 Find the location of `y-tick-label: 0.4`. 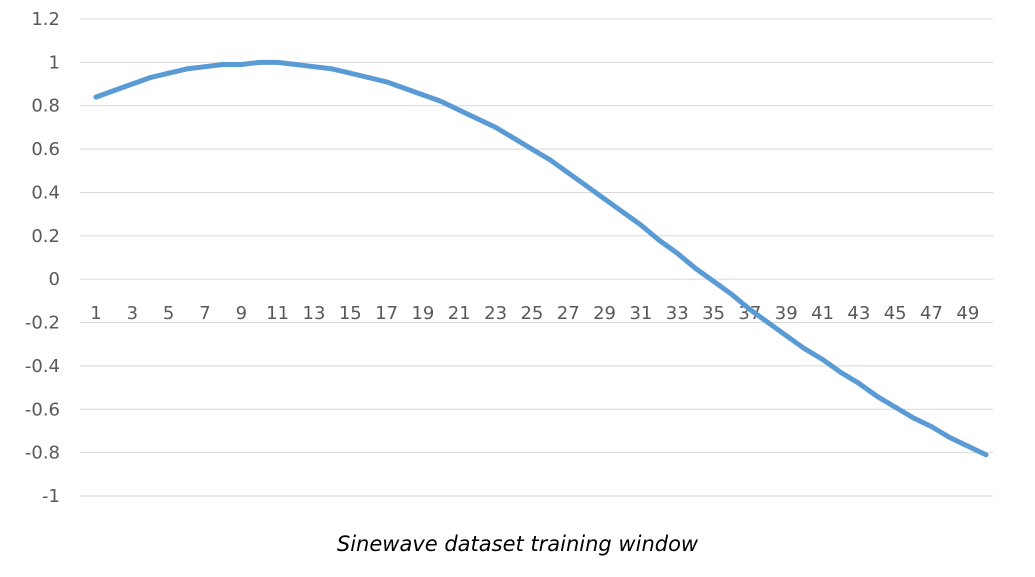

y-tick-label: 0.4 is located at coordinates (45, 192).